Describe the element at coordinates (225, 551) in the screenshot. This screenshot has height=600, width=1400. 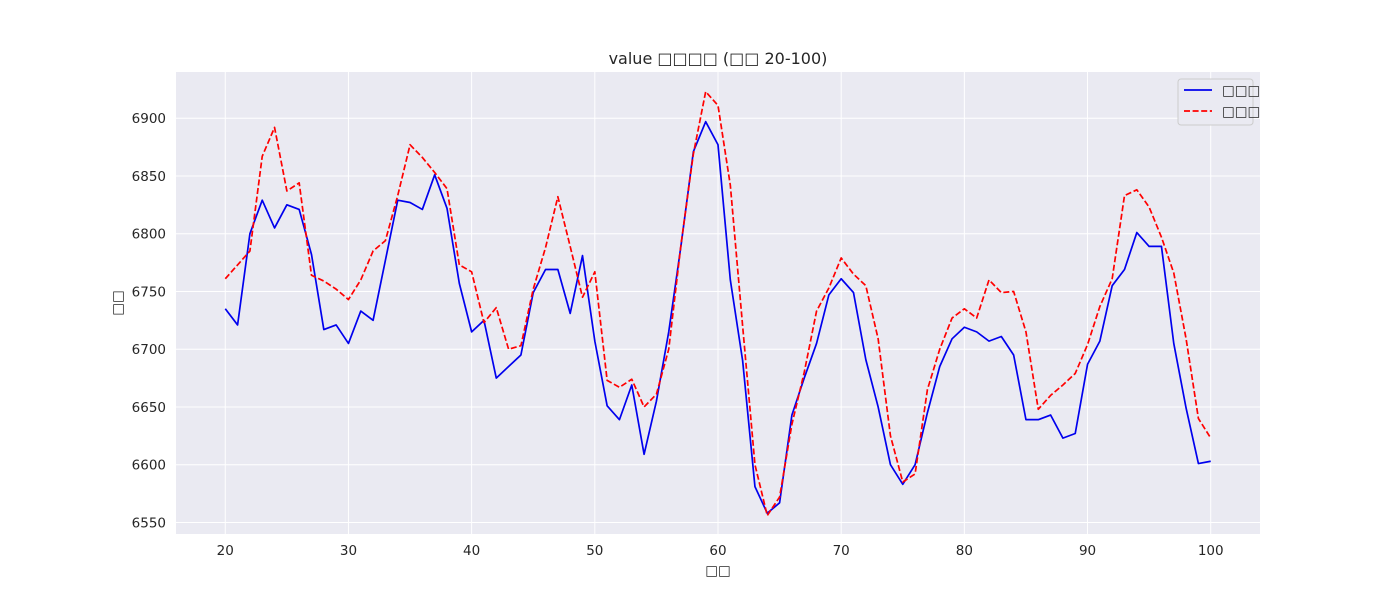
I see `x-tick-label: 20` at that location.